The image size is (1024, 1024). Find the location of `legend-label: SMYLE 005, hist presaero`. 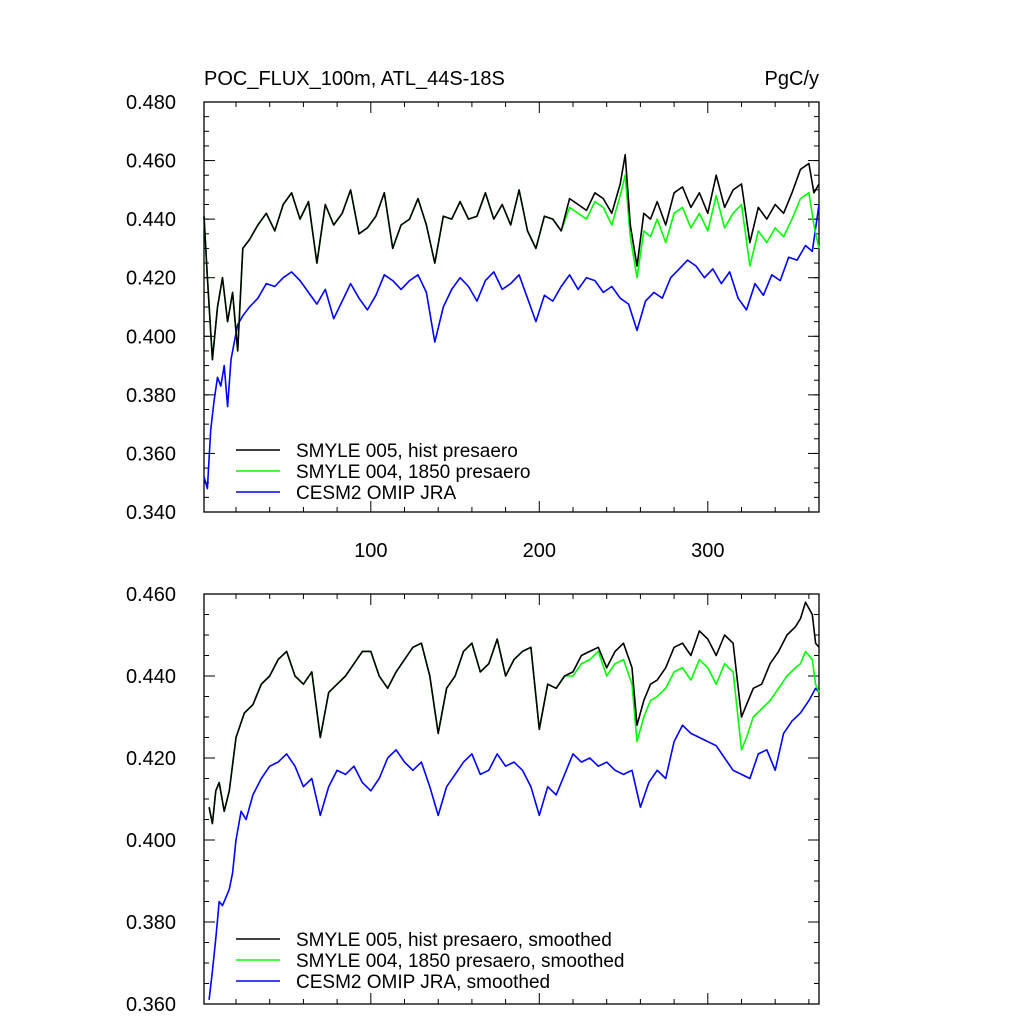

legend-label: SMYLE 005, hist presaero is located at coordinates (407, 451).